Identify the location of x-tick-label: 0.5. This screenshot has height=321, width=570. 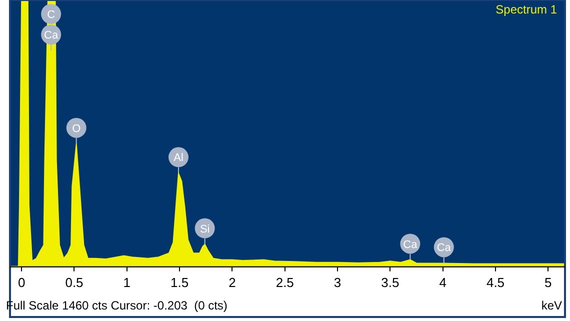
(74, 282).